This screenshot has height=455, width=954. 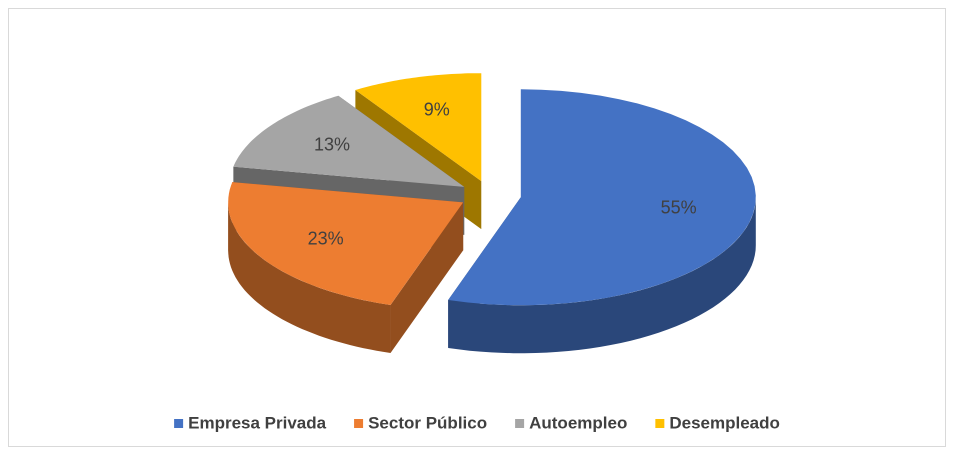 I want to click on data-label: 23%, so click(x=326, y=238).